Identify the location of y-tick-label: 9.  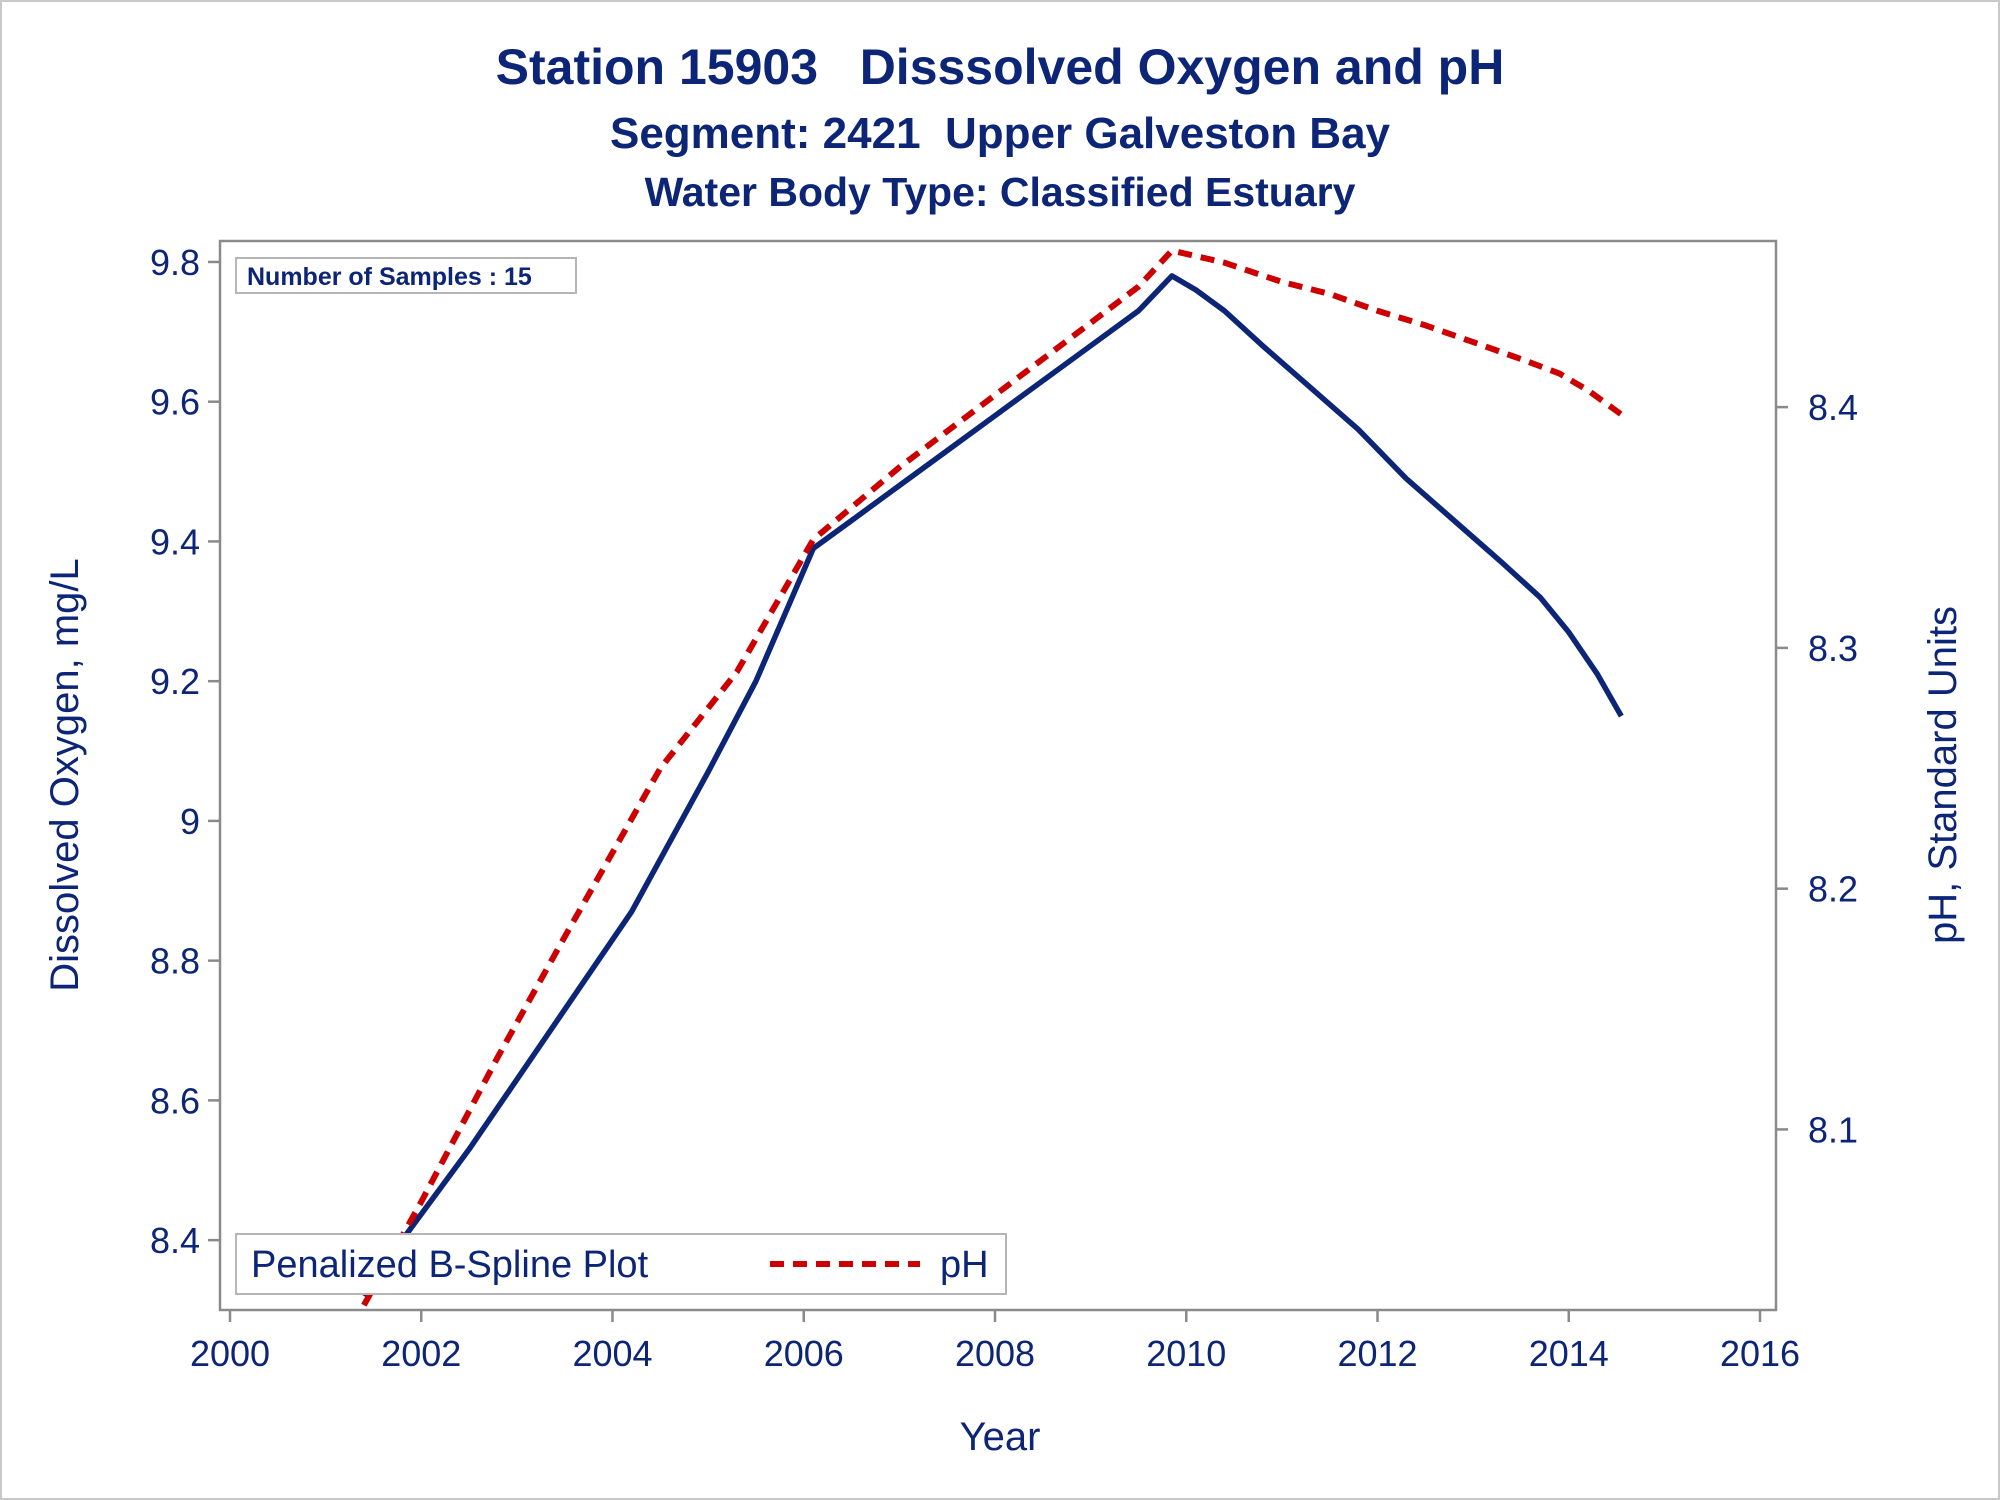
(190, 821).